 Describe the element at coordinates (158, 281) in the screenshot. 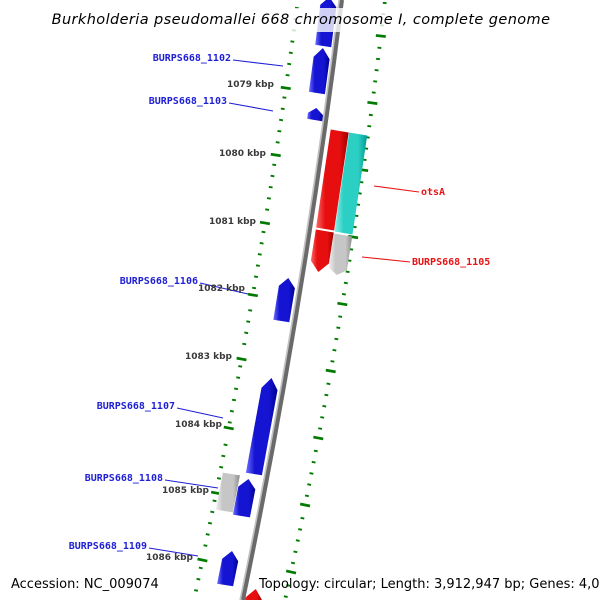

I see `gene-label-BURPS668_1106: BURPS668_1106` at that location.